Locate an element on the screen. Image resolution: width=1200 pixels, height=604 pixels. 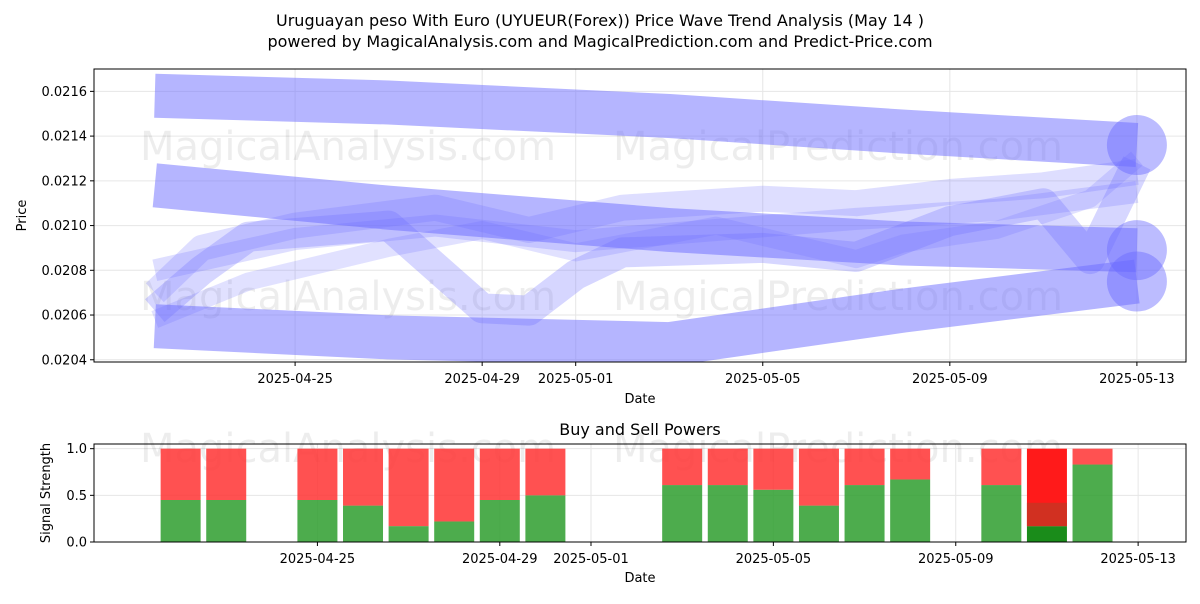
power-xtick-label-1: 2025-04-29 is located at coordinates (500, 559).